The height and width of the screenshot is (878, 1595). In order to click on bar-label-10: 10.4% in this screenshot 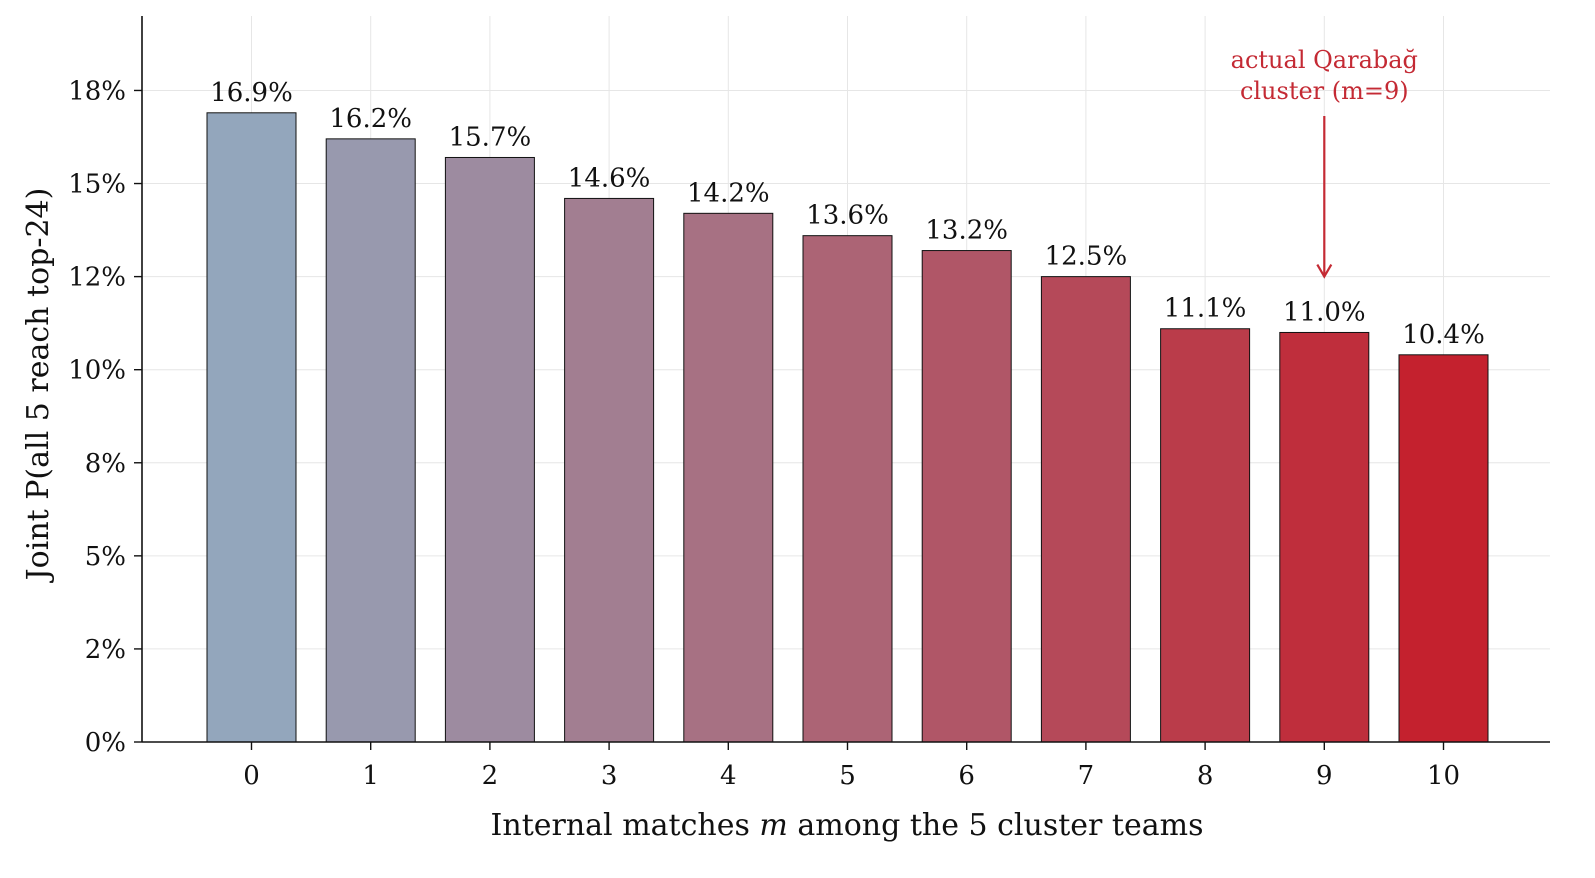, I will do `click(1443, 335)`.